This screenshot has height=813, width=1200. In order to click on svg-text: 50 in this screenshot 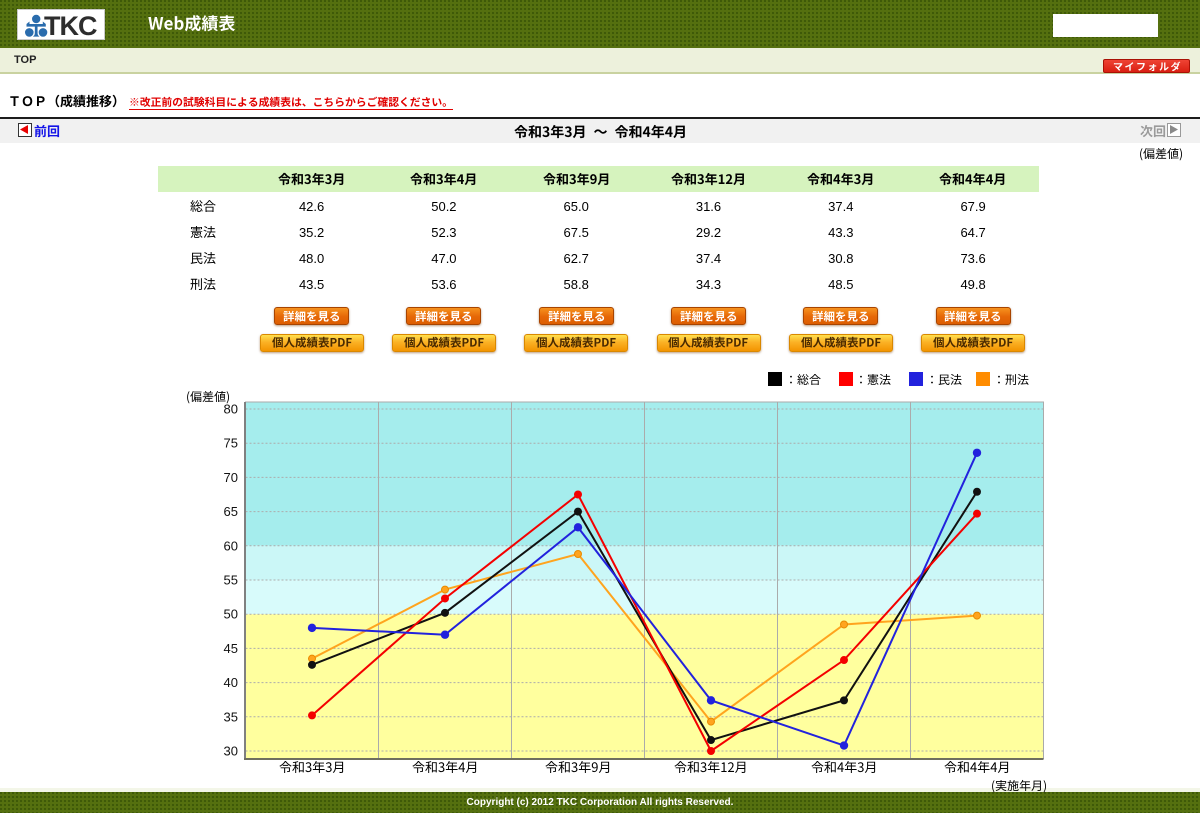, I will do `click(231, 614)`.